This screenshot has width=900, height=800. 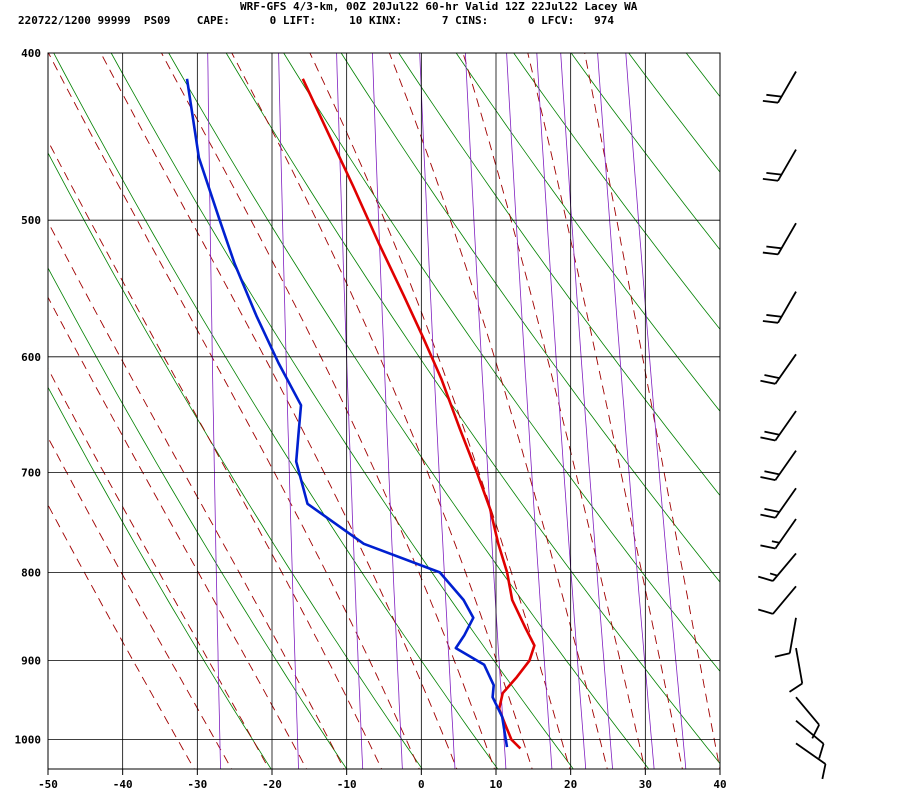 I want to click on wind-barbs, so click(x=792, y=425).